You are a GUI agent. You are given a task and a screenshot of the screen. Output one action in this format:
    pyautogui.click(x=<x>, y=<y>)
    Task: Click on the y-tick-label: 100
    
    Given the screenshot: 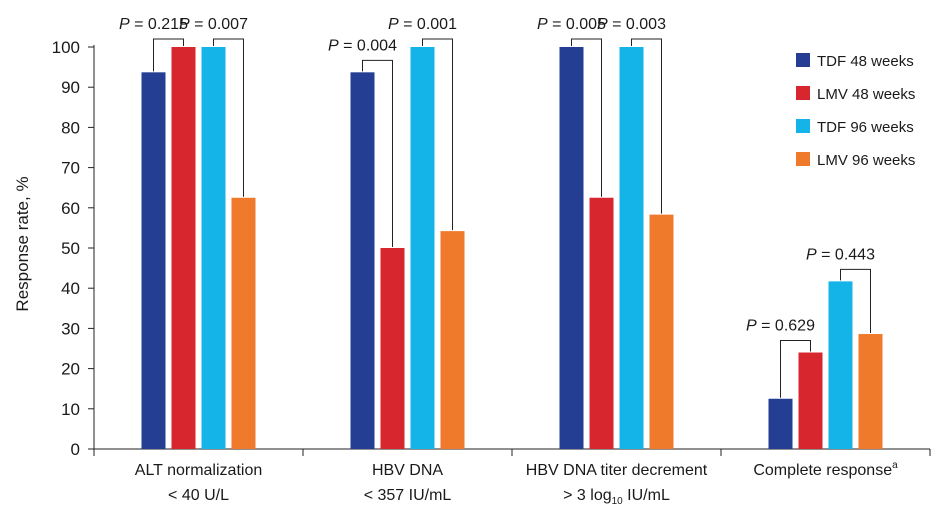 What is the action you would take?
    pyautogui.click(x=66, y=47)
    